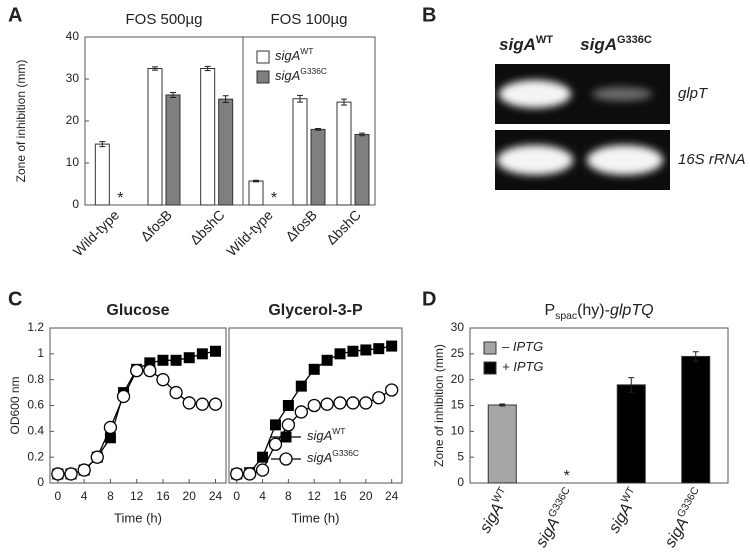  What do you see at coordinates (392, 496) in the screenshot?
I see `x-tick-label: 24` at bounding box center [392, 496].